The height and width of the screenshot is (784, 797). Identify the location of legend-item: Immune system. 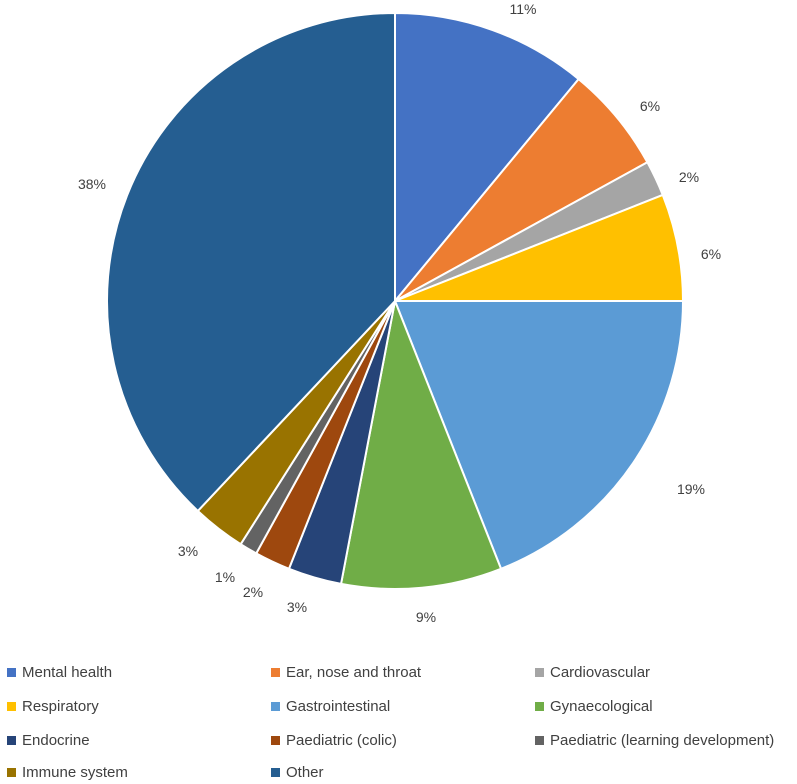
(67, 772).